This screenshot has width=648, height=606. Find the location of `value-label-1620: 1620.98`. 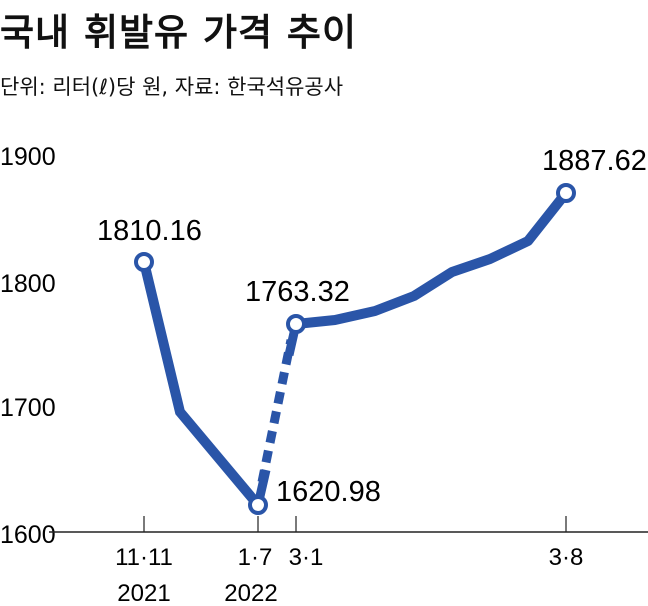

value-label-1620: 1620.98 is located at coordinates (328, 492).